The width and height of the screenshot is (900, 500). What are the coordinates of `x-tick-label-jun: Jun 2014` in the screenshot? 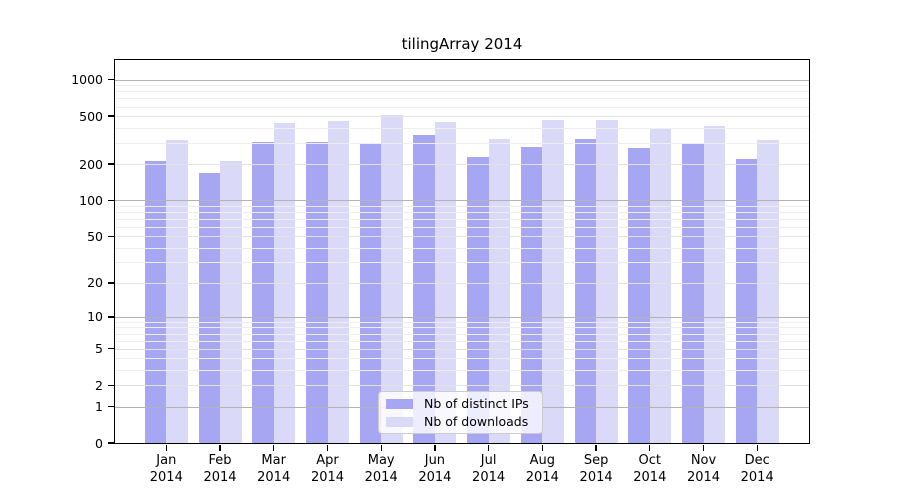 It's located at (435, 469).